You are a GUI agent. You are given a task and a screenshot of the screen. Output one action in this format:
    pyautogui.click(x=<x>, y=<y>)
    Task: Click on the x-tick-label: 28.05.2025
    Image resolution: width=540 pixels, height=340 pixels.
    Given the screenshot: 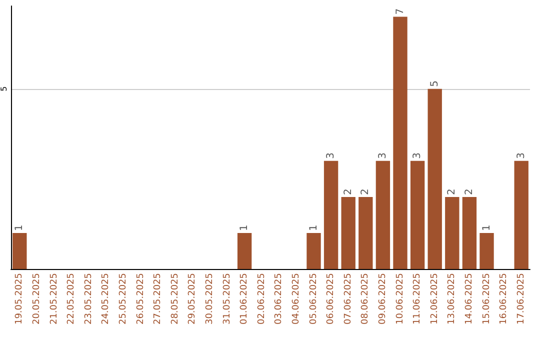 What is the action you would take?
    pyautogui.click(x=175, y=299)
    